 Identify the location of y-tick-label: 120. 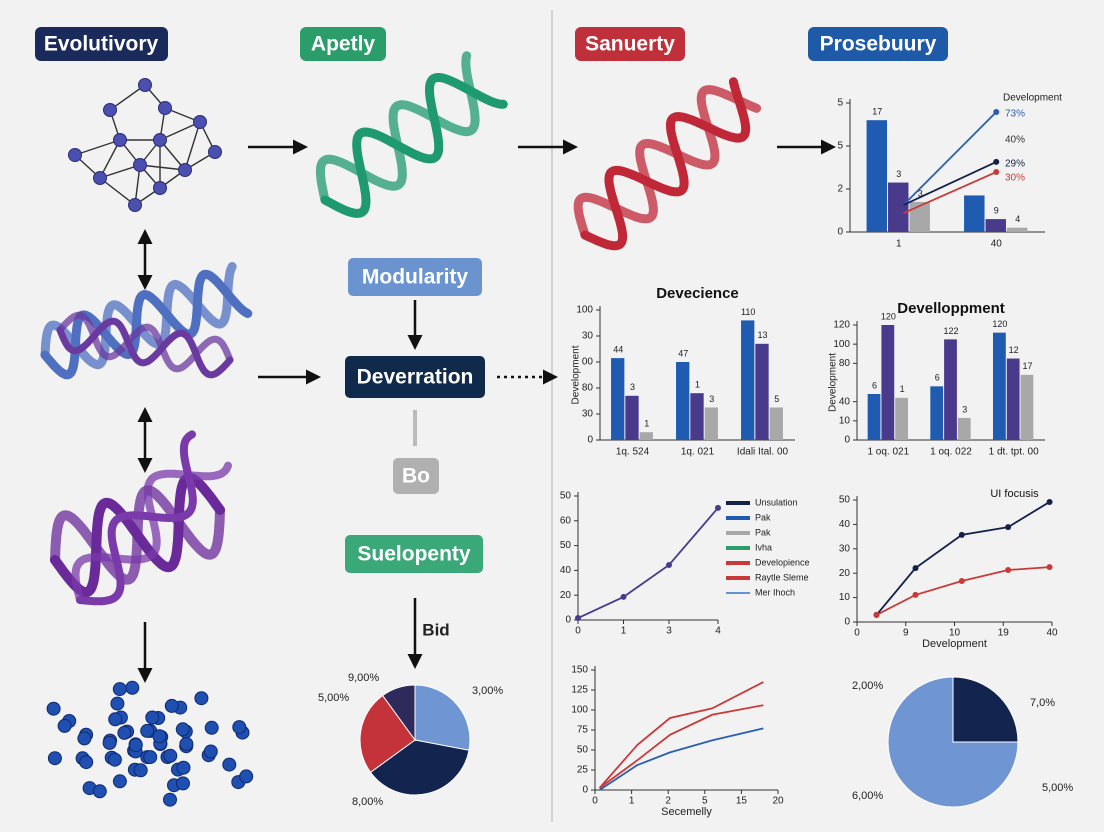
(841, 325).